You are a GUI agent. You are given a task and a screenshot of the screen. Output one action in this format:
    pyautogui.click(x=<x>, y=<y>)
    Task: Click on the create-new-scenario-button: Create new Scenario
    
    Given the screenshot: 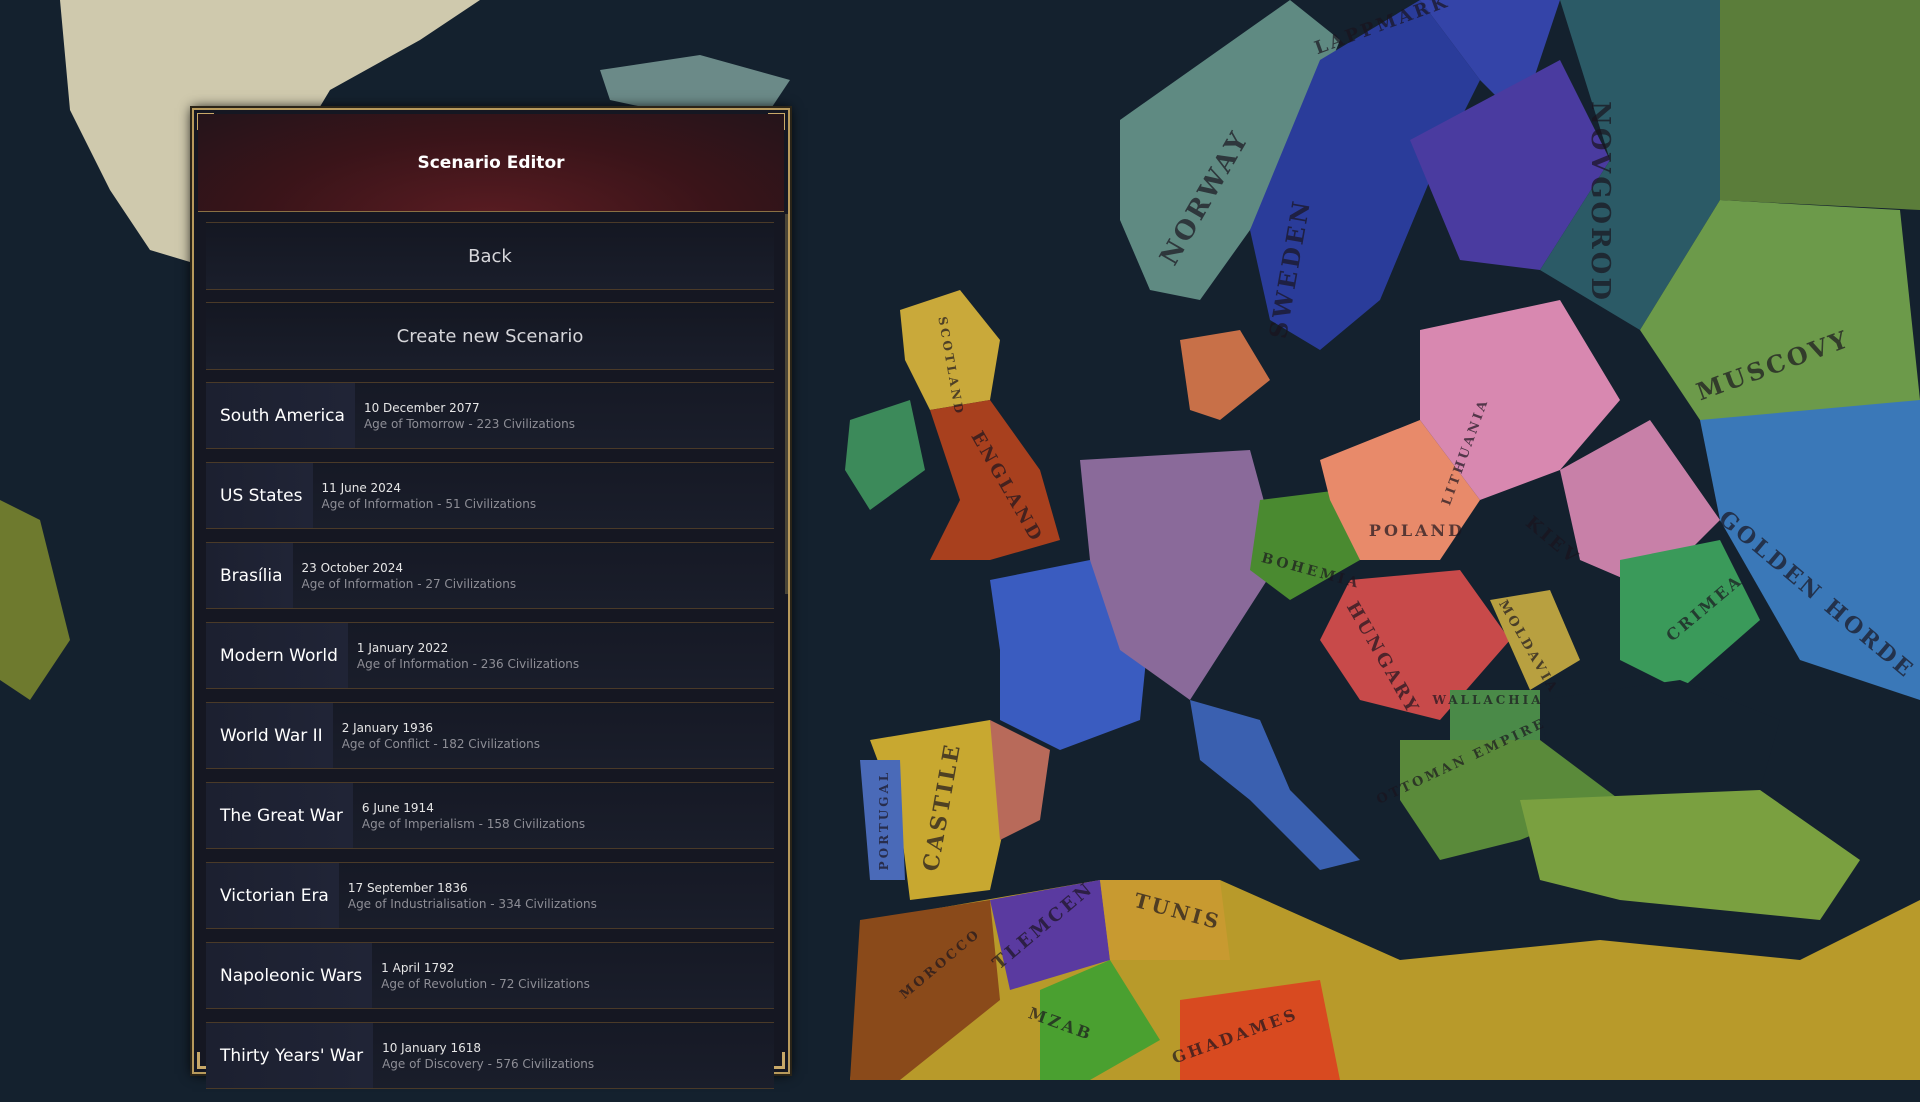 What is the action you would take?
    pyautogui.click(x=490, y=336)
    